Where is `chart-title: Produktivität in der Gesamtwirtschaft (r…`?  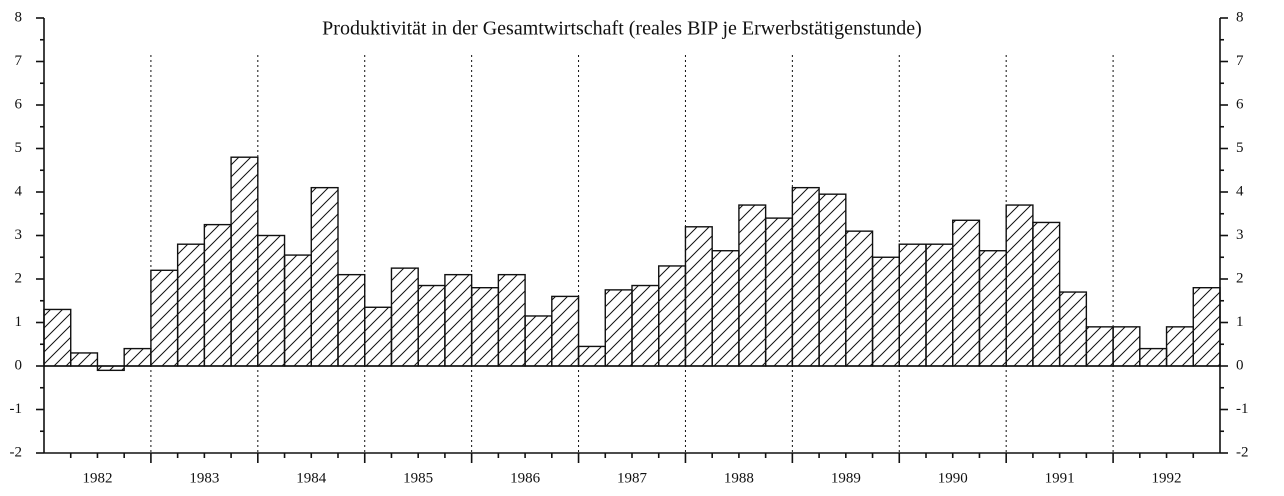 chart-title: Produktivität in der Gesamtwirtschaft (r… is located at coordinates (622, 29).